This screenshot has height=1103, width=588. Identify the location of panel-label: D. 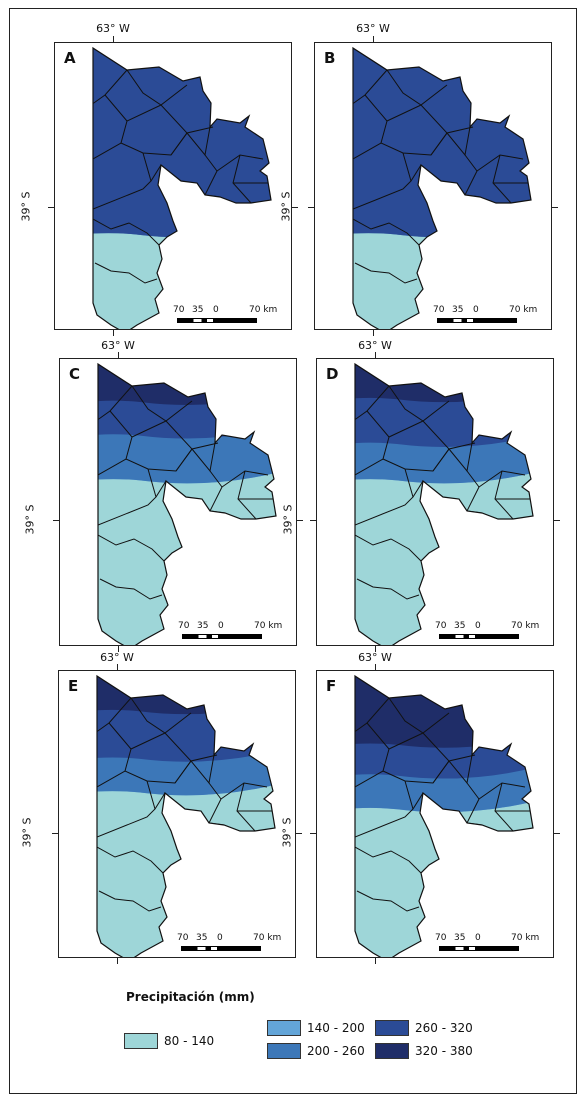
(332, 374).